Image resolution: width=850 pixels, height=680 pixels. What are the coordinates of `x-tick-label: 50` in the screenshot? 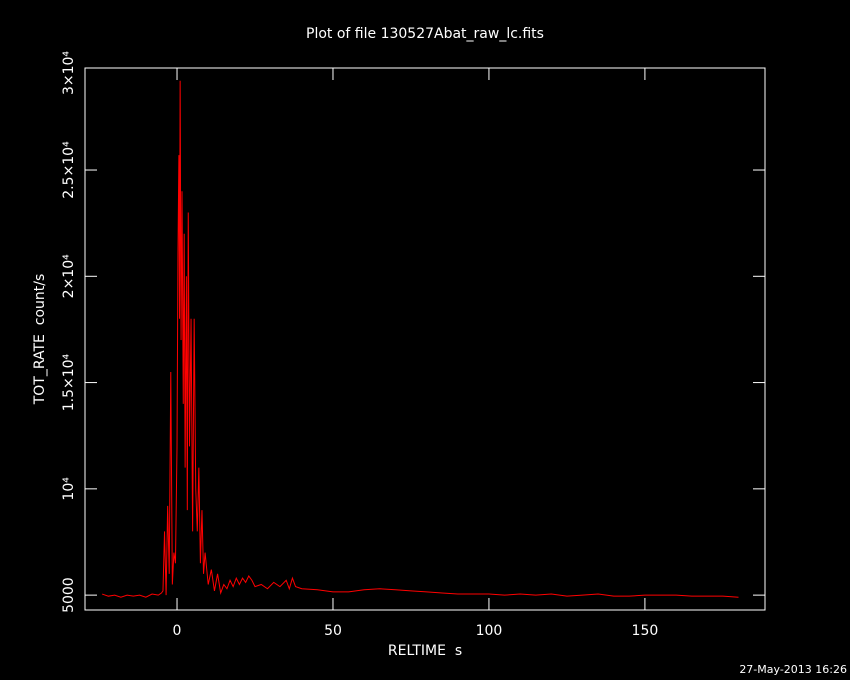 It's located at (333, 631).